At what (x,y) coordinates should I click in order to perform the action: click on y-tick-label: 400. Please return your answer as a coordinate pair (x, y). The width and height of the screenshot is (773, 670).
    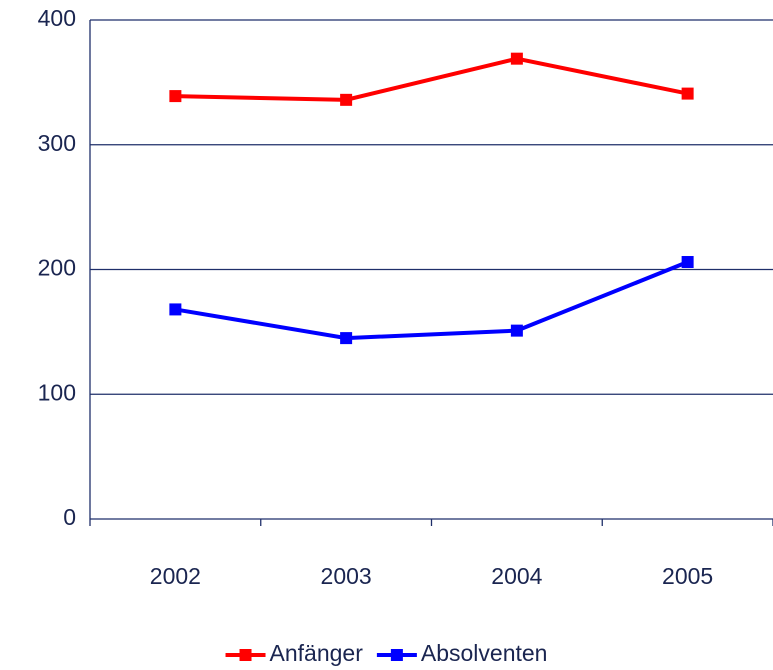
    Looking at the image, I should click on (57, 18).